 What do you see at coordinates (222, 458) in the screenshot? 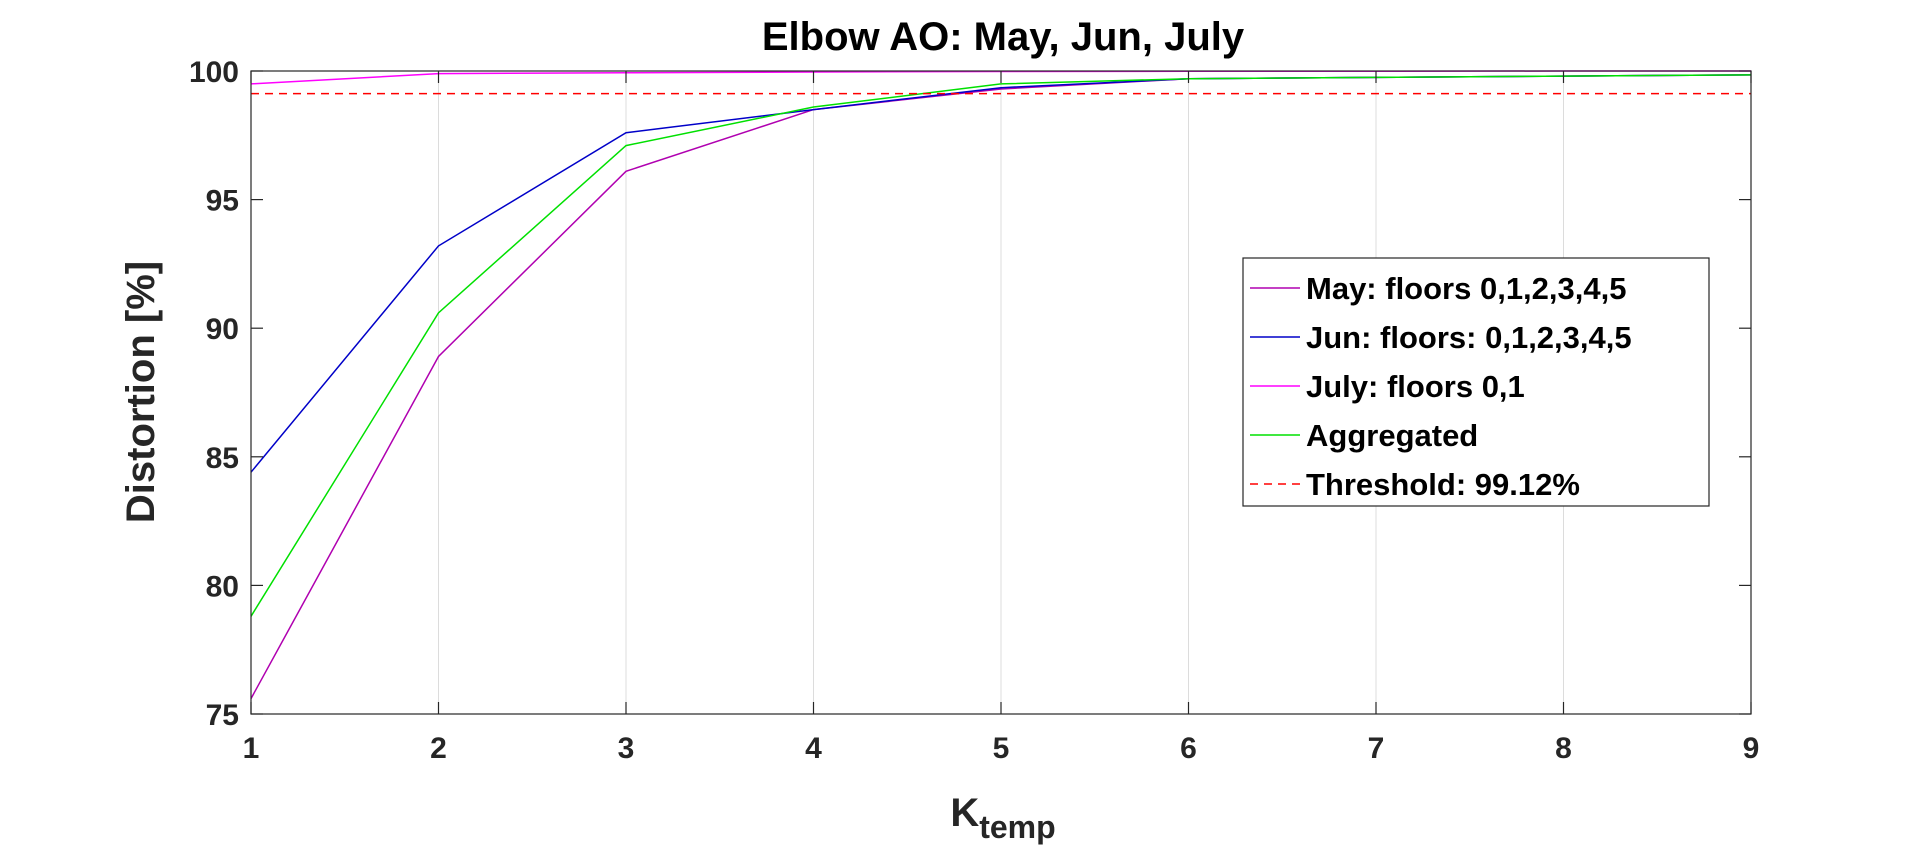
I see `y-tick-label: 85` at bounding box center [222, 458].